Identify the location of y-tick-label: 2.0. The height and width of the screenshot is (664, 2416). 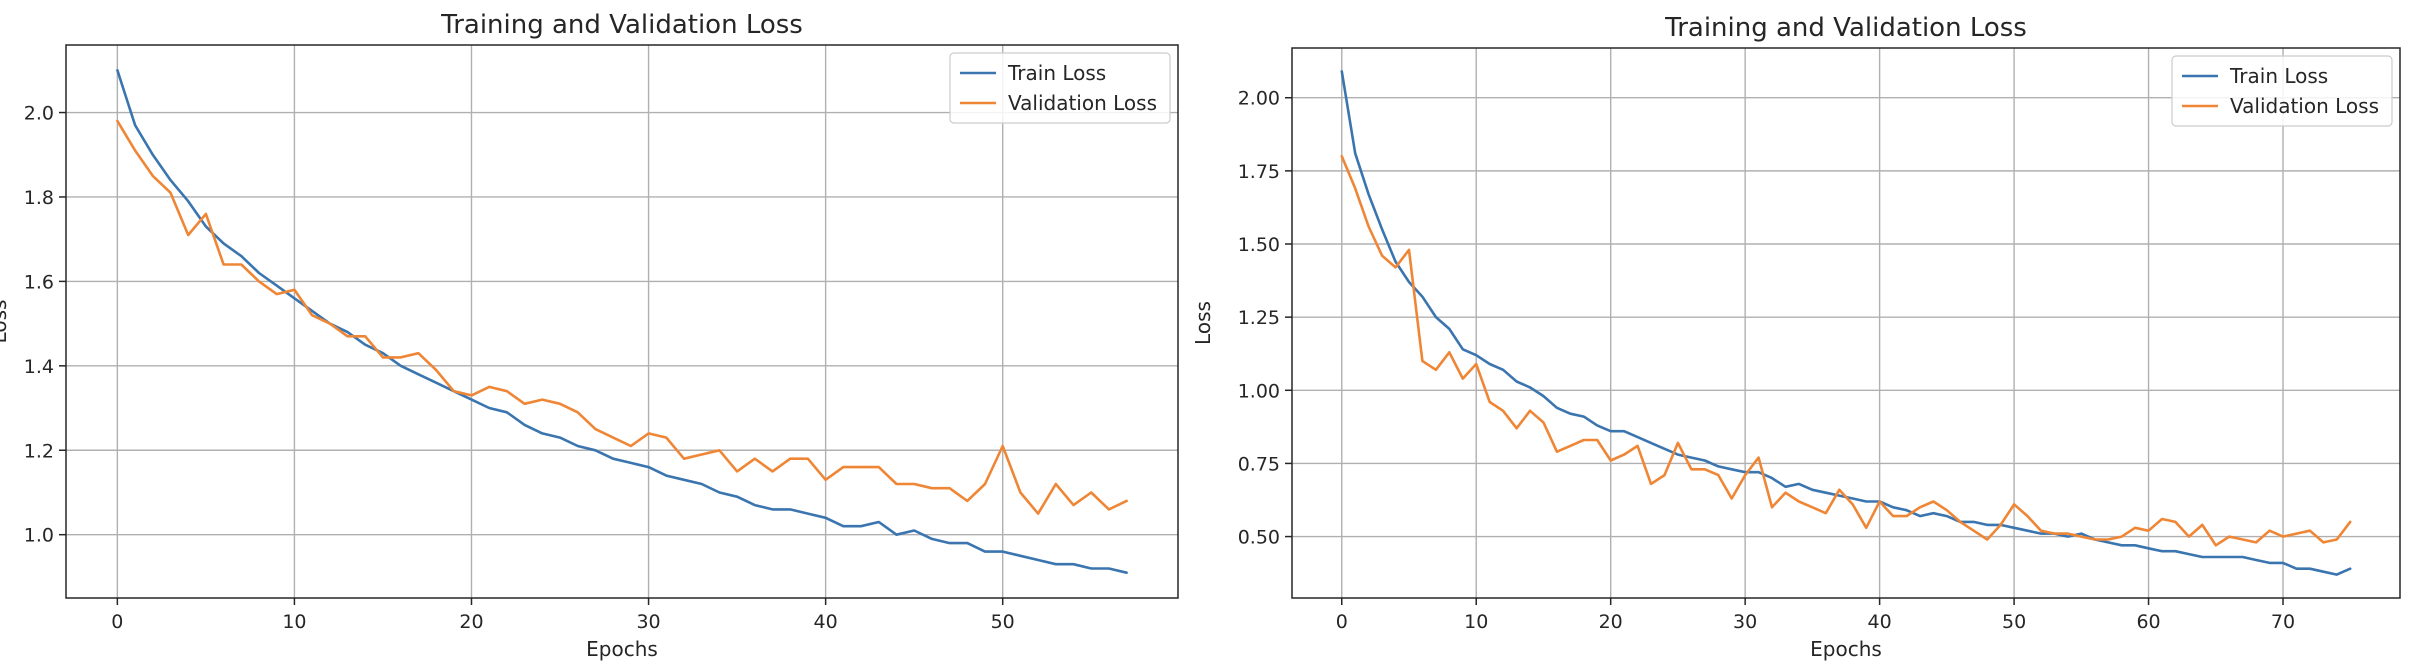
(39, 114).